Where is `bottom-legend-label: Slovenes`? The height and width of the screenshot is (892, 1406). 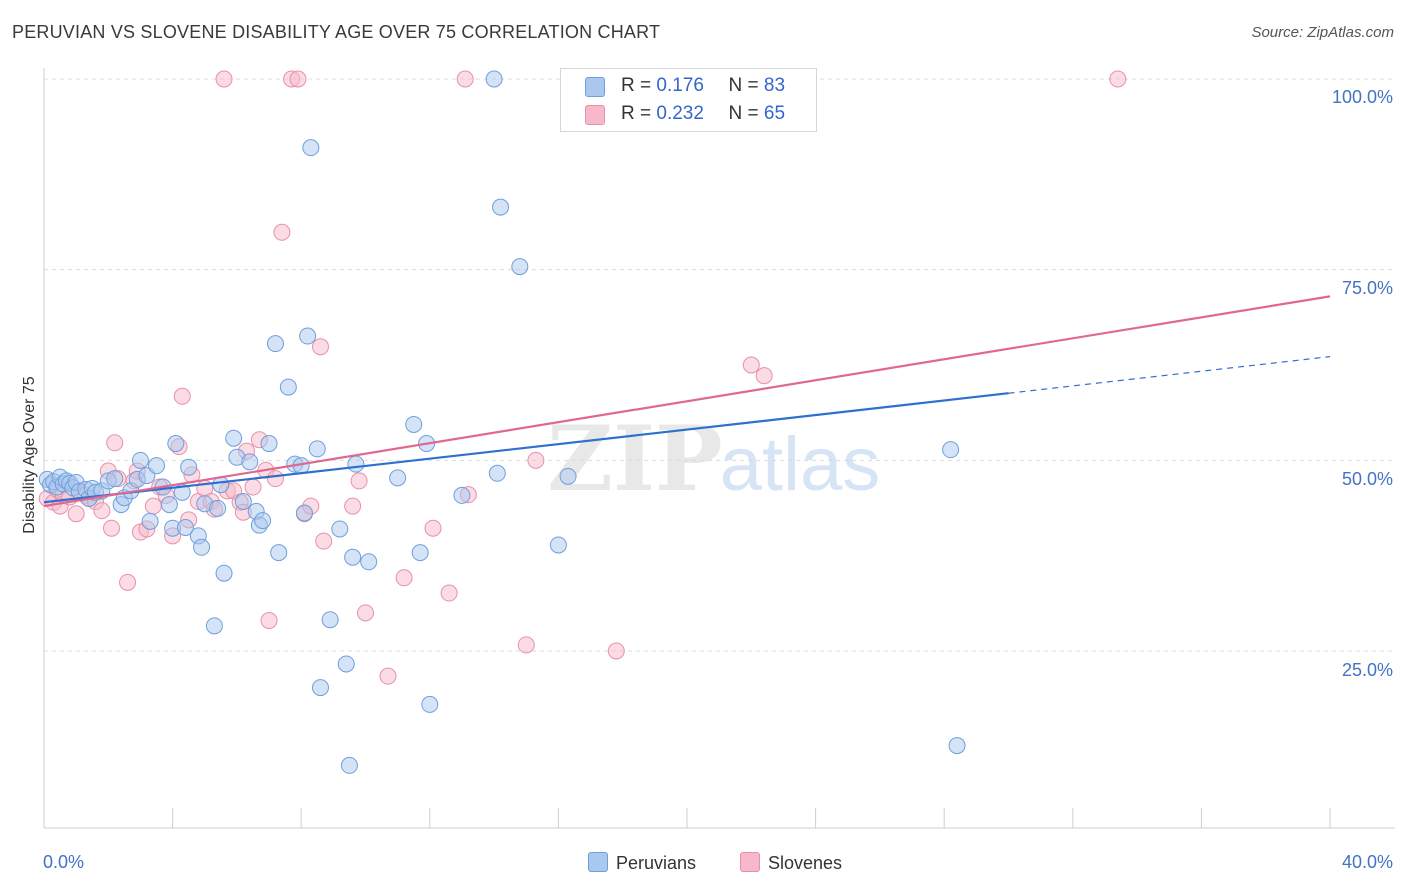 bottom-legend-label: Slovenes is located at coordinates (805, 863).